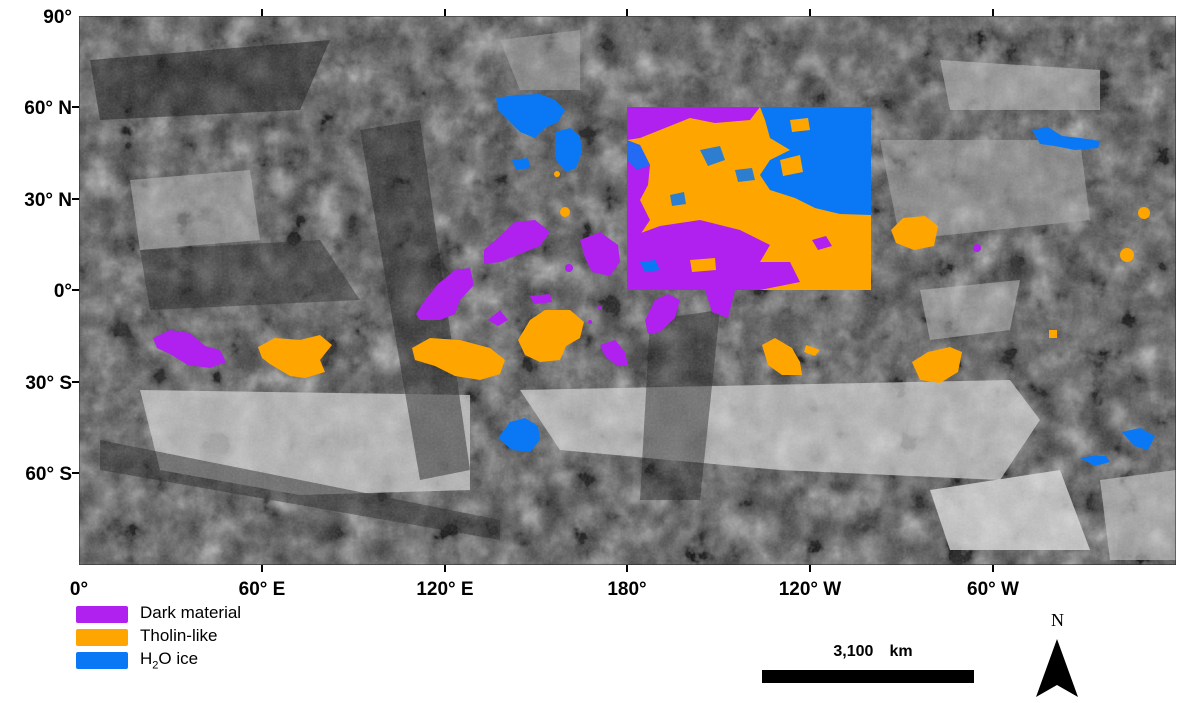  Describe the element at coordinates (48, 474) in the screenshot. I see `lat-label-60s: 60° S` at that location.